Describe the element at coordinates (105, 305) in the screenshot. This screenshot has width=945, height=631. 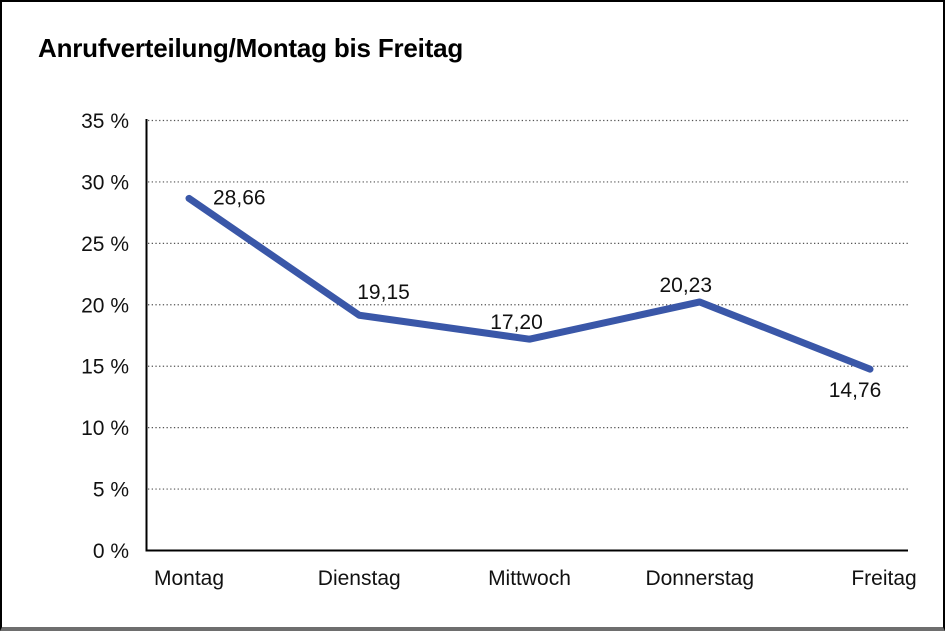
I see `y-tick-label: 20 %` at that location.